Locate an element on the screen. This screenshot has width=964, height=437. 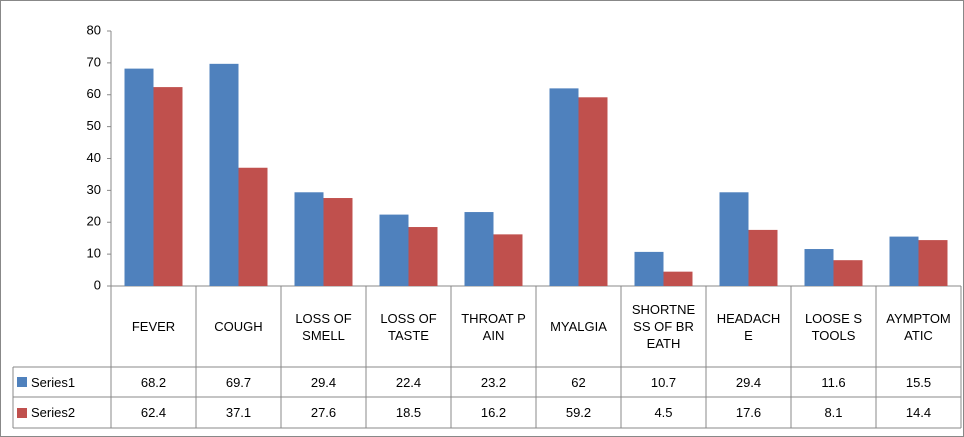
table-value: 8.1 is located at coordinates (833, 412).